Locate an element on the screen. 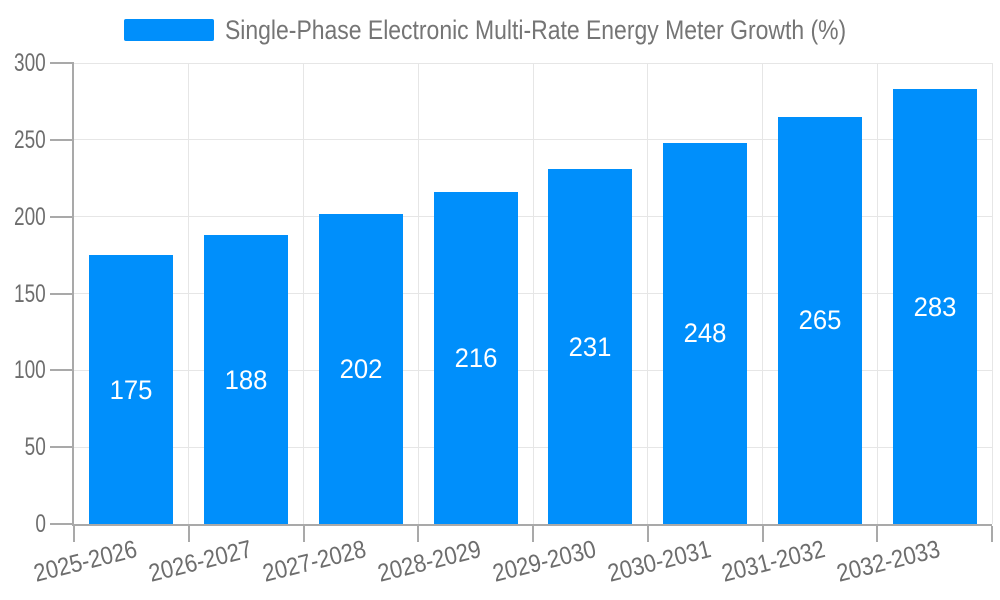  y-axis-label-text: 0 is located at coordinates (40, 524).